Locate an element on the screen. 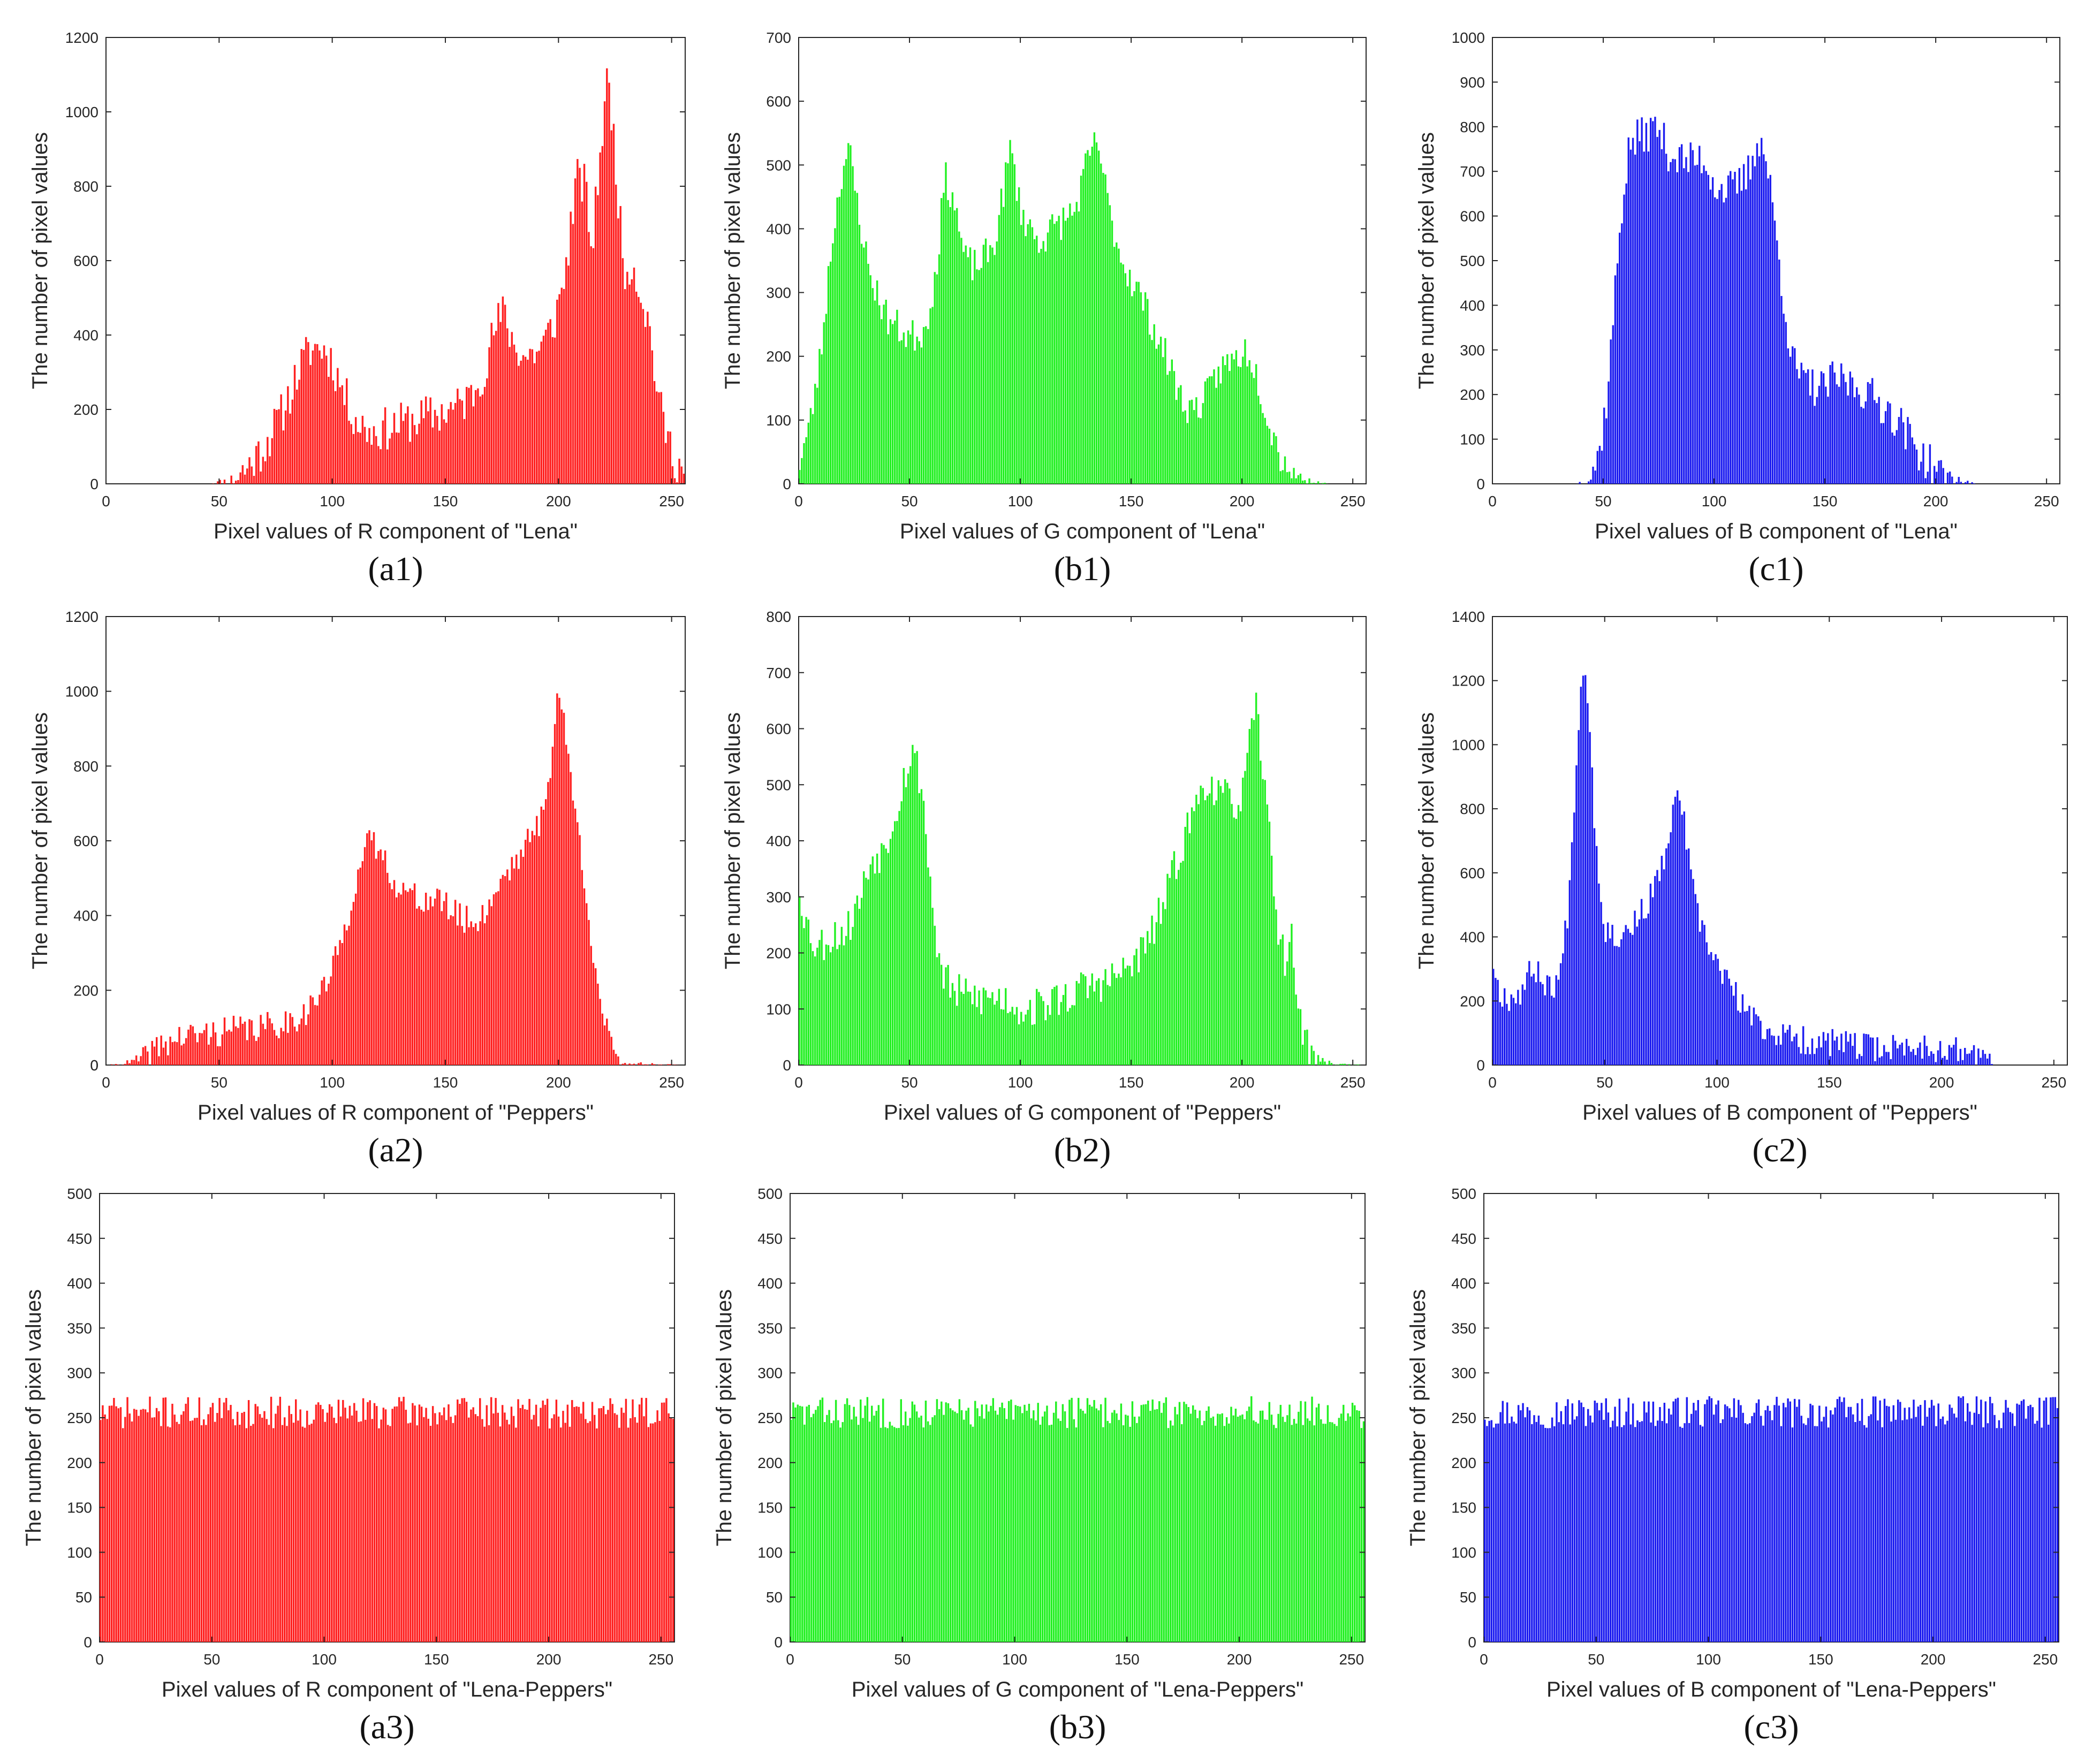 The width and height of the screenshot is (2085, 1764). y-tick-label: 500 is located at coordinates (1463, 1193).